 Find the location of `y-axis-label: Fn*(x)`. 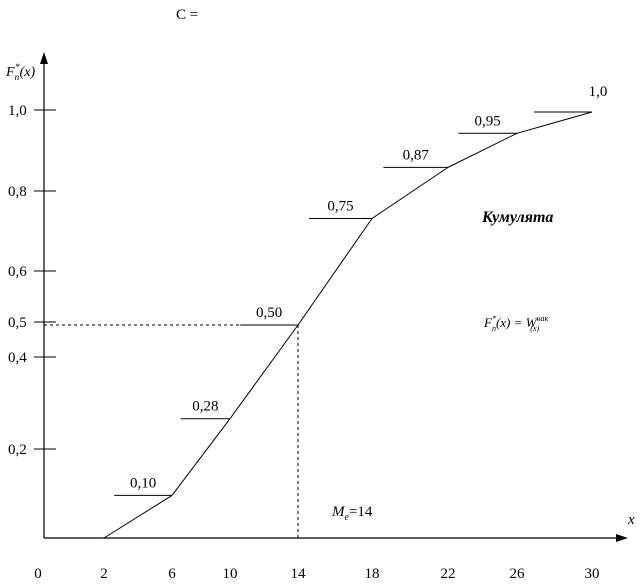

y-axis-label: Fn*(x) is located at coordinates (20, 72).